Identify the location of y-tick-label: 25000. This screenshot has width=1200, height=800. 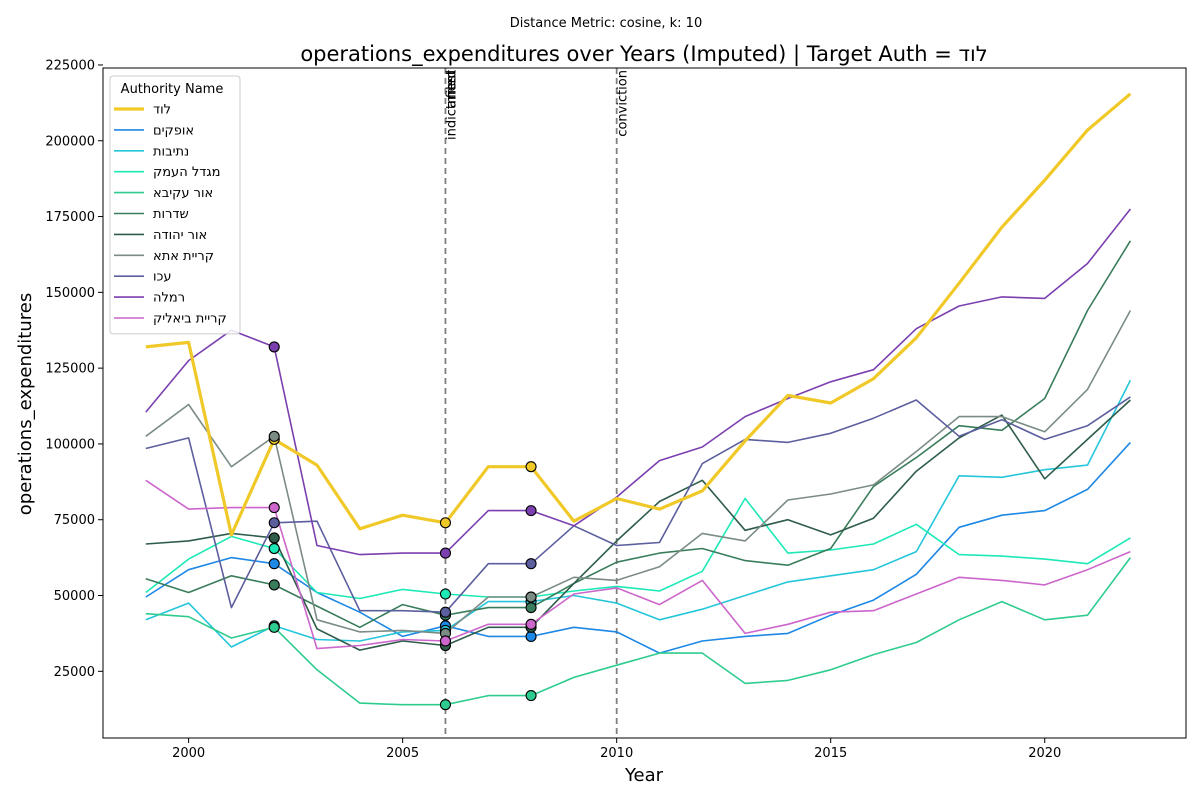
(74, 672).